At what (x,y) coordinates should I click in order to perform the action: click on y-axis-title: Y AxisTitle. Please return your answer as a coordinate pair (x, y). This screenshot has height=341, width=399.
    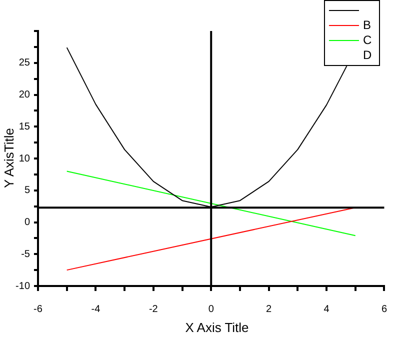
    Looking at the image, I should click on (9, 158).